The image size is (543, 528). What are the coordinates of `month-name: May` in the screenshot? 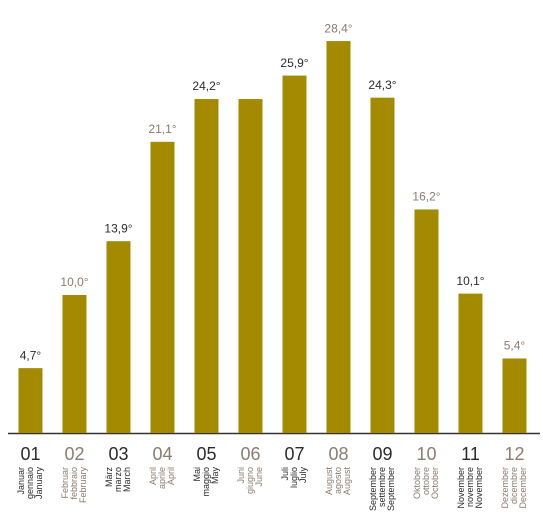 It's located at (215, 476).